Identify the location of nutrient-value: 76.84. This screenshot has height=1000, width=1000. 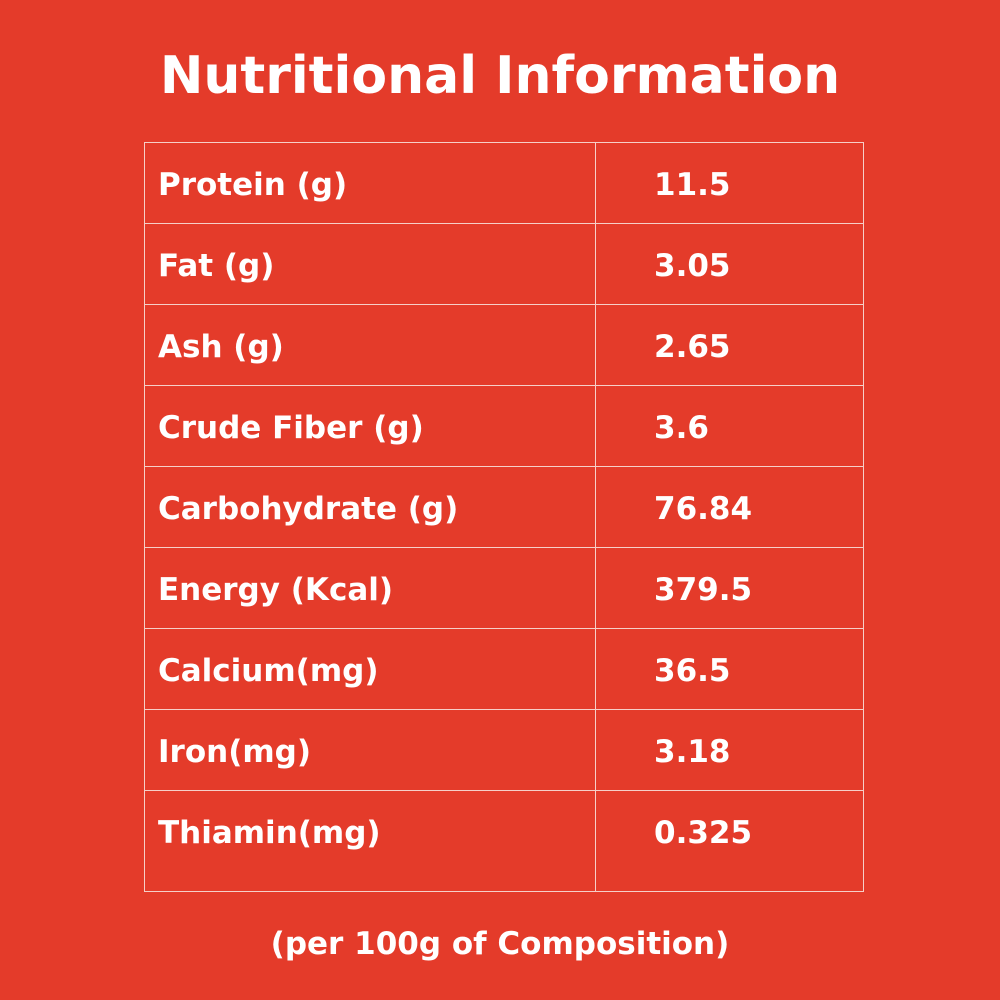
(703, 509).